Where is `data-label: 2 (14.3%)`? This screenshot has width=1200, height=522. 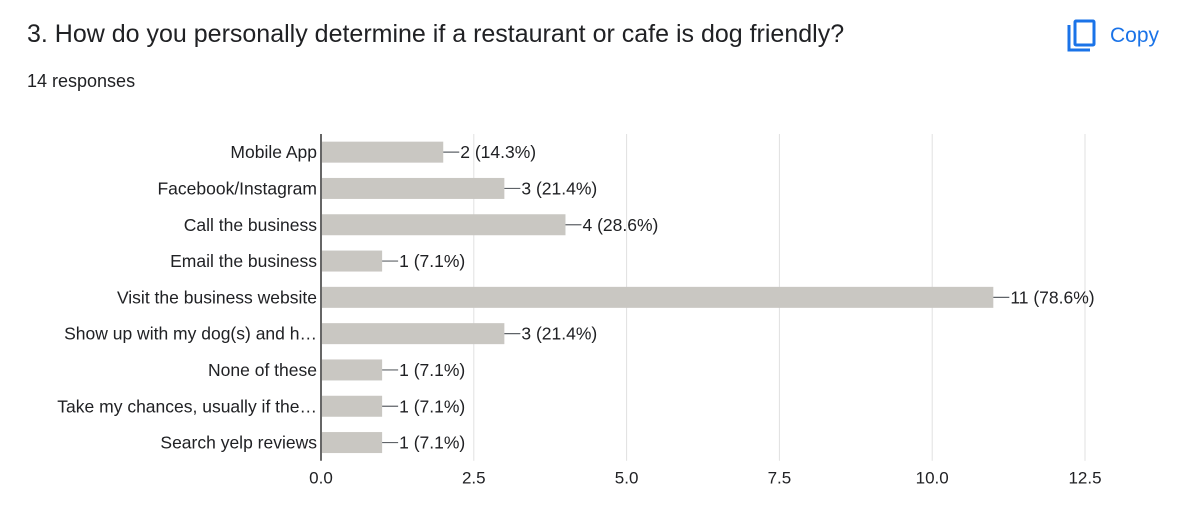
data-label: 2 (14.3%) is located at coordinates (498, 152).